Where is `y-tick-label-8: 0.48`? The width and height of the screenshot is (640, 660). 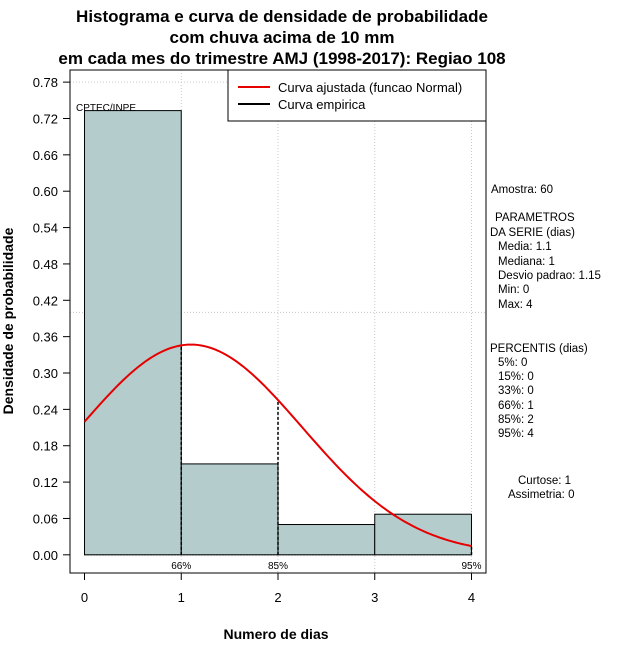
y-tick-label-8: 0.48 is located at coordinates (45, 264).